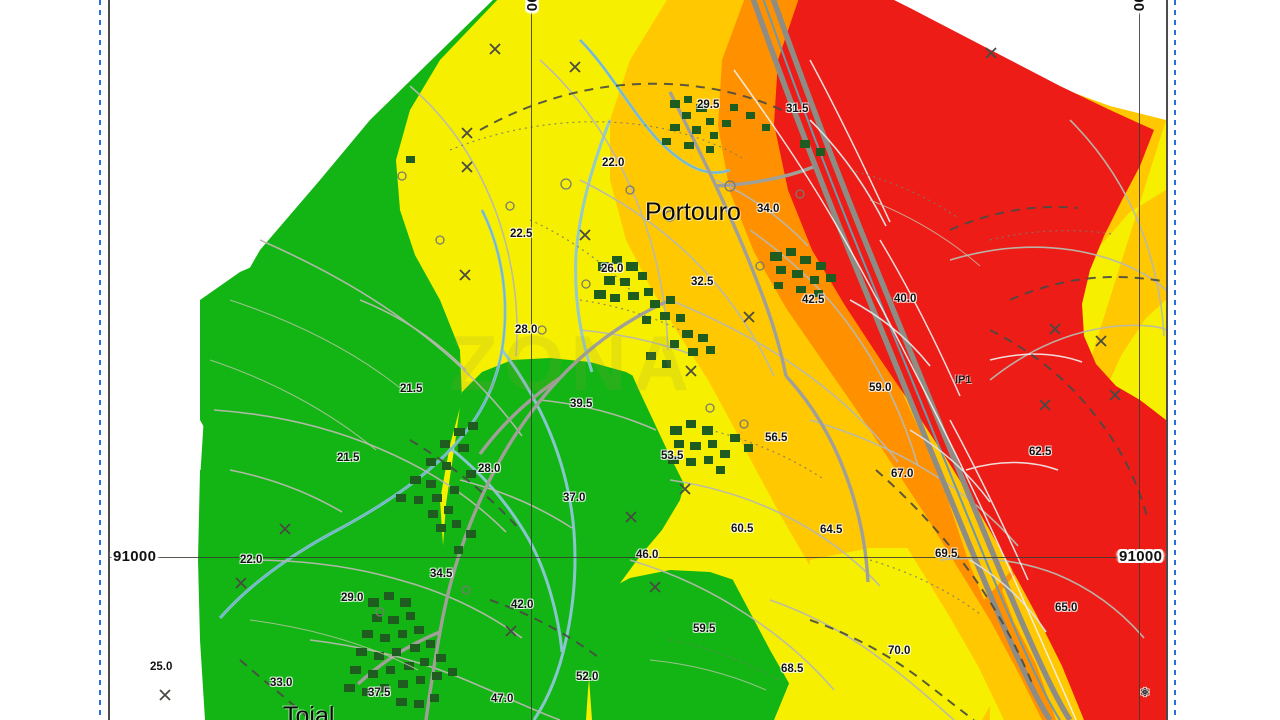 This screenshot has width=1280, height=720. I want to click on noise-value-label: 39.5, so click(581, 404).